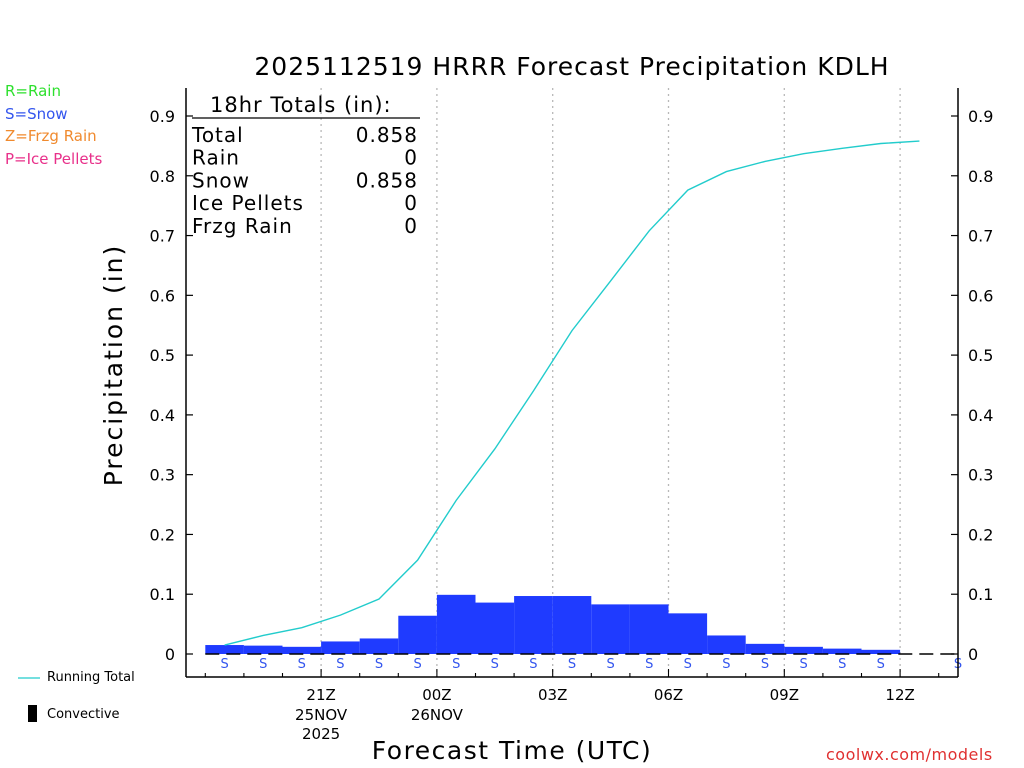  What do you see at coordinates (784, 695) in the screenshot?
I see `x-tick-label-09Z: 09Z` at bounding box center [784, 695].